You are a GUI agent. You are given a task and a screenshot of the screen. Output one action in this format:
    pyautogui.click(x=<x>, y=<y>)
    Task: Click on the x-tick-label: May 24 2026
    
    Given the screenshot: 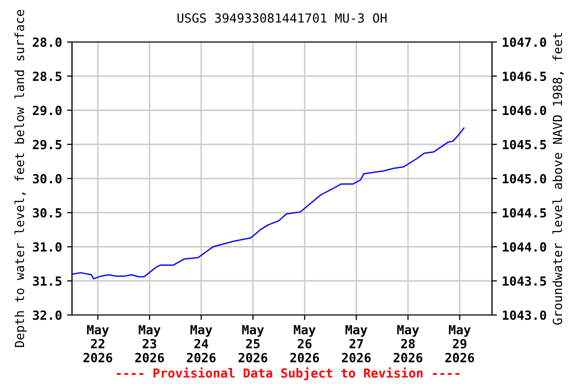 What is the action you would take?
    pyautogui.click(x=201, y=343)
    